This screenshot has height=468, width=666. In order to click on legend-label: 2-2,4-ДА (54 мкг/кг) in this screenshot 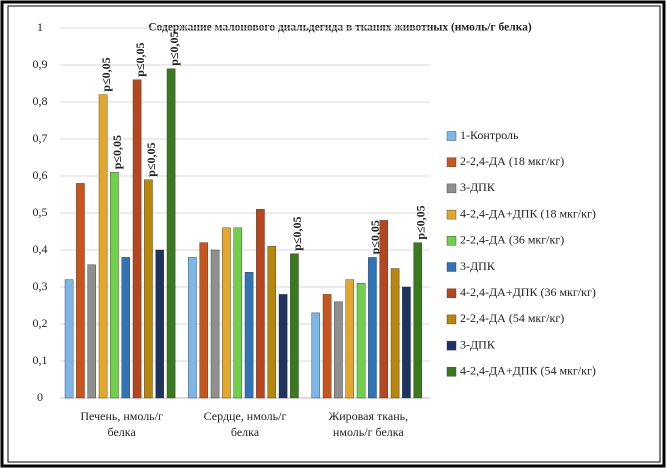, I will do `click(512, 318)`.